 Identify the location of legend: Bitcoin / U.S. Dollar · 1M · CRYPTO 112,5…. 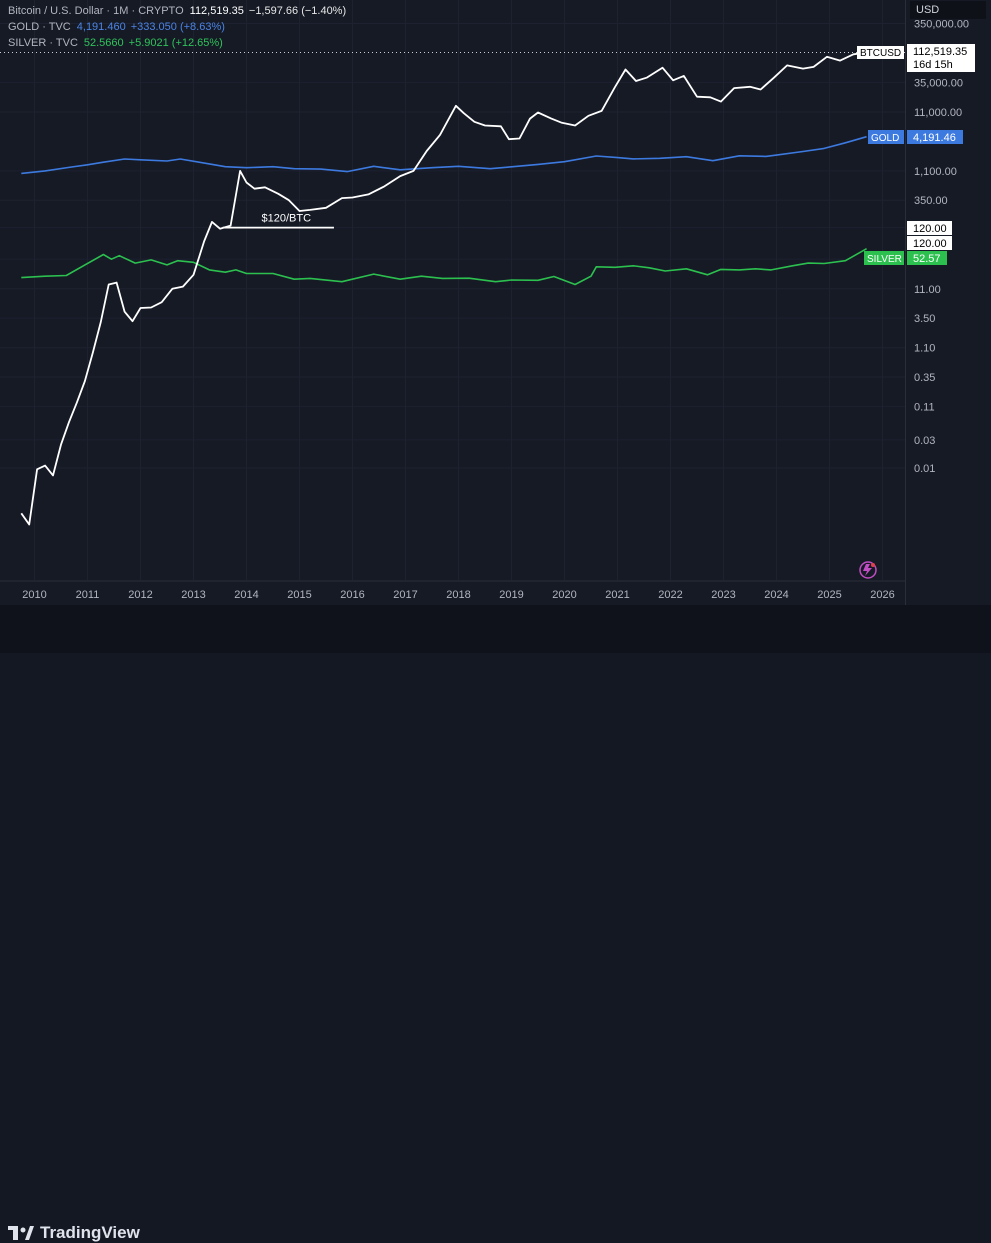
(179, 27).